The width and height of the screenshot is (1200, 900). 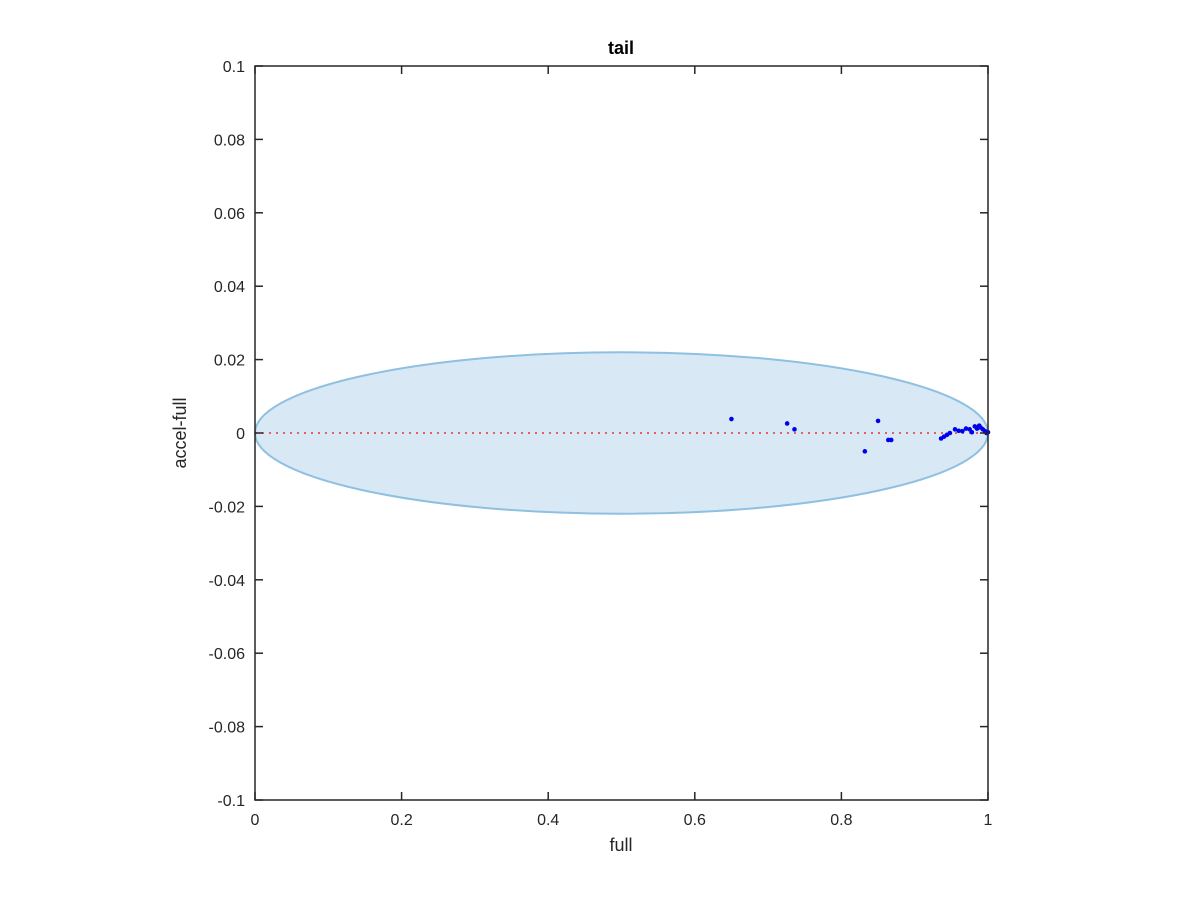 I want to click on y-tick-label: 0.02, so click(x=229, y=361).